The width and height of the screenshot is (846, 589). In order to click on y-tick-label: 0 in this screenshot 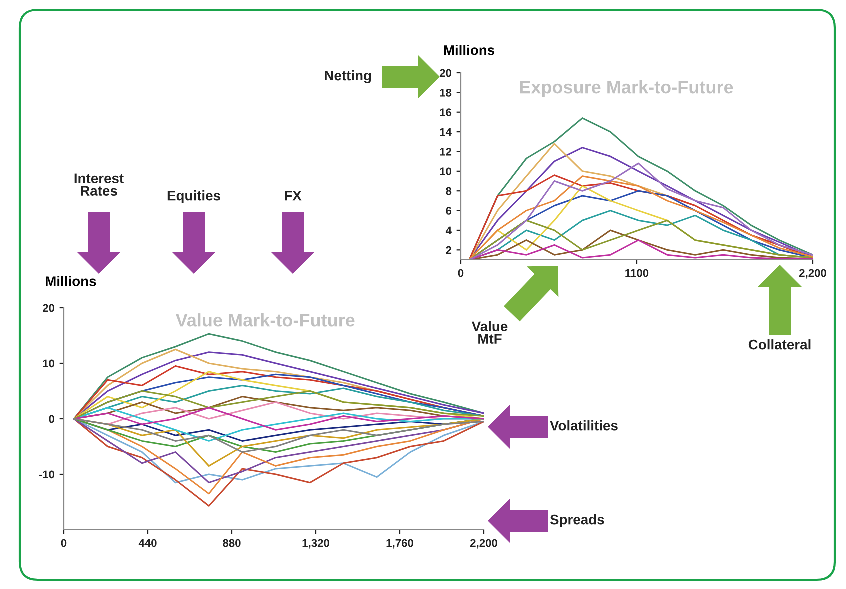, I will do `click(52, 419)`.